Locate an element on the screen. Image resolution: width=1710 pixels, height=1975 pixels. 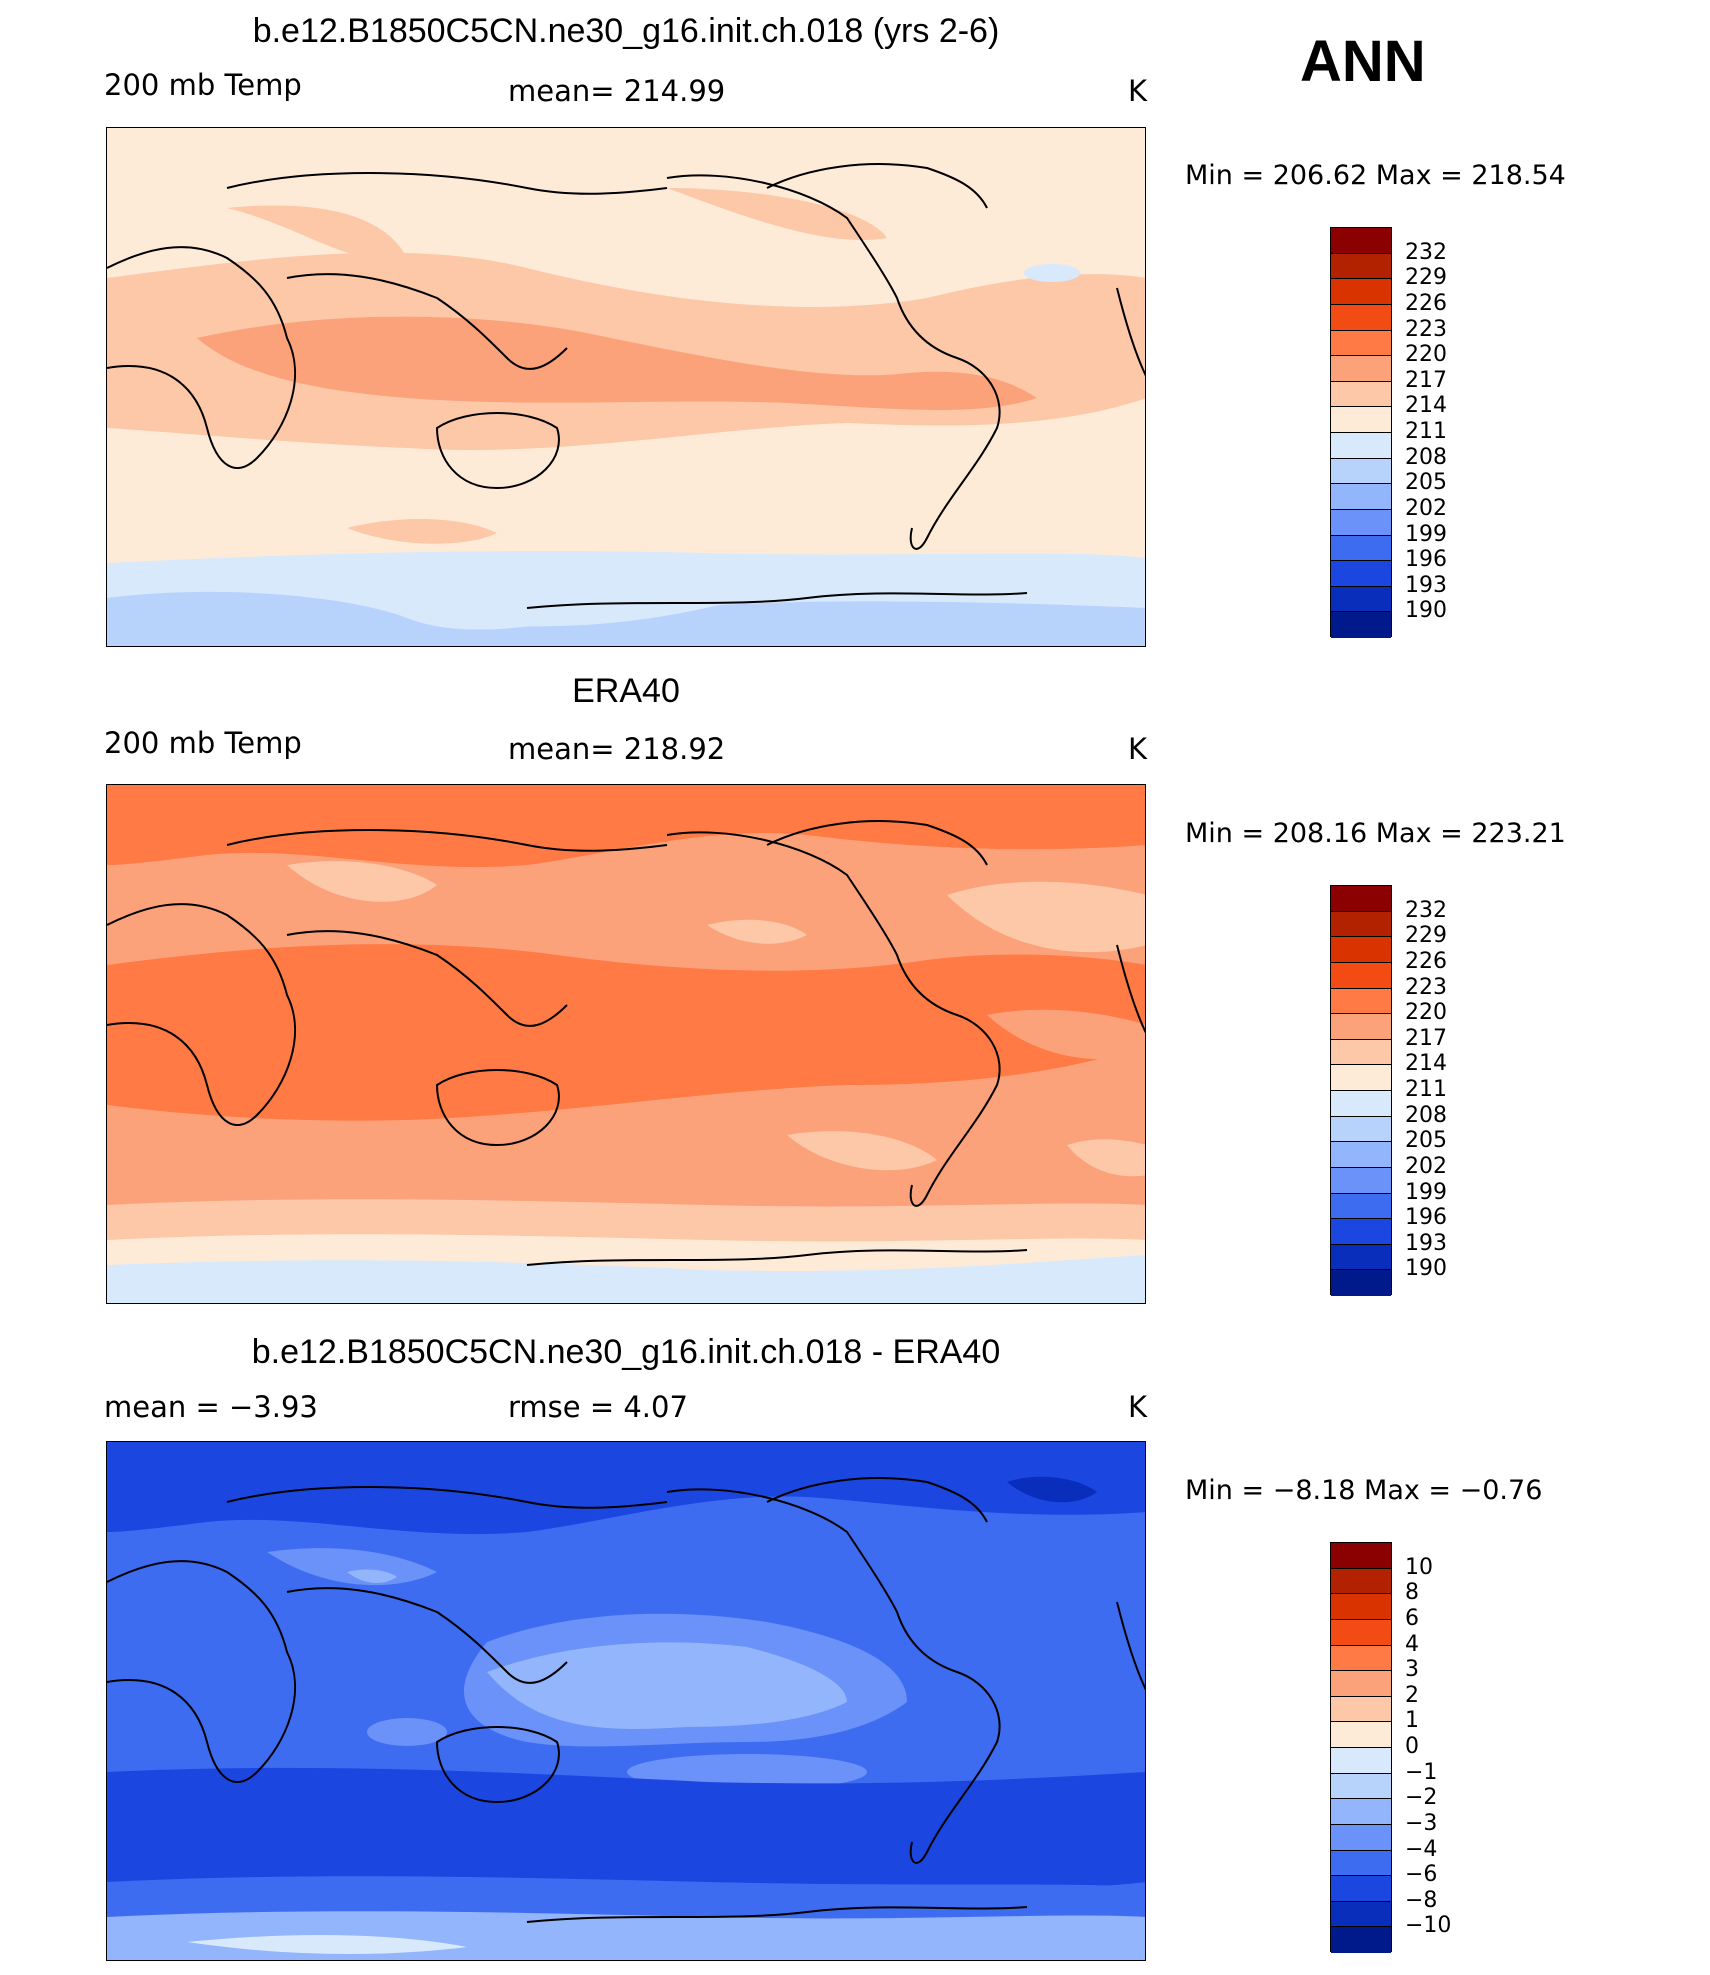
colorbar-tick-label: 0 is located at coordinates (1412, 1746).